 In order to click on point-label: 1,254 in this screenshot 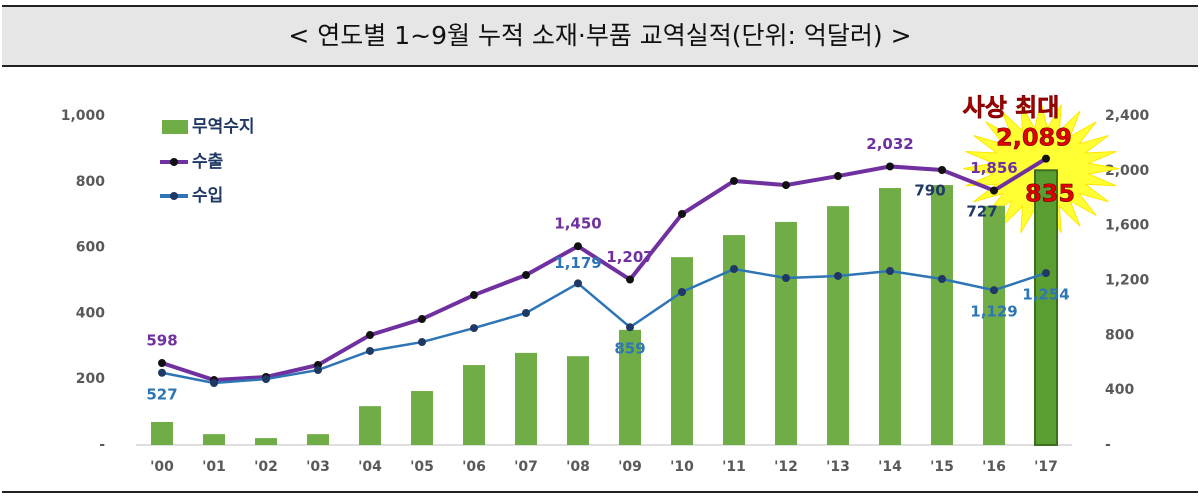, I will do `click(1045, 295)`.